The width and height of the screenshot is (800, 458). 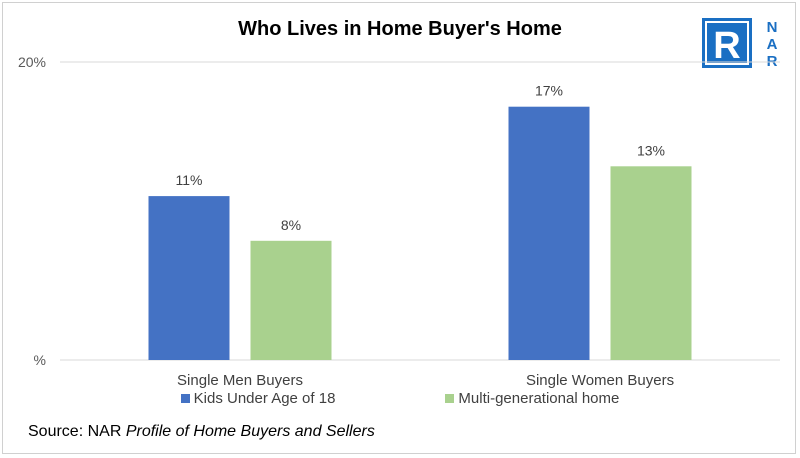 What do you see at coordinates (291, 225) in the screenshot?
I see `data-label: 8%` at bounding box center [291, 225].